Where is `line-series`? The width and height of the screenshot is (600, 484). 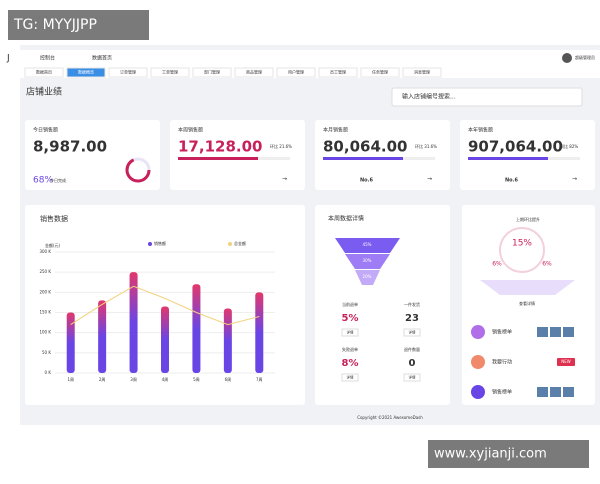
line-series is located at coordinates (165, 305).